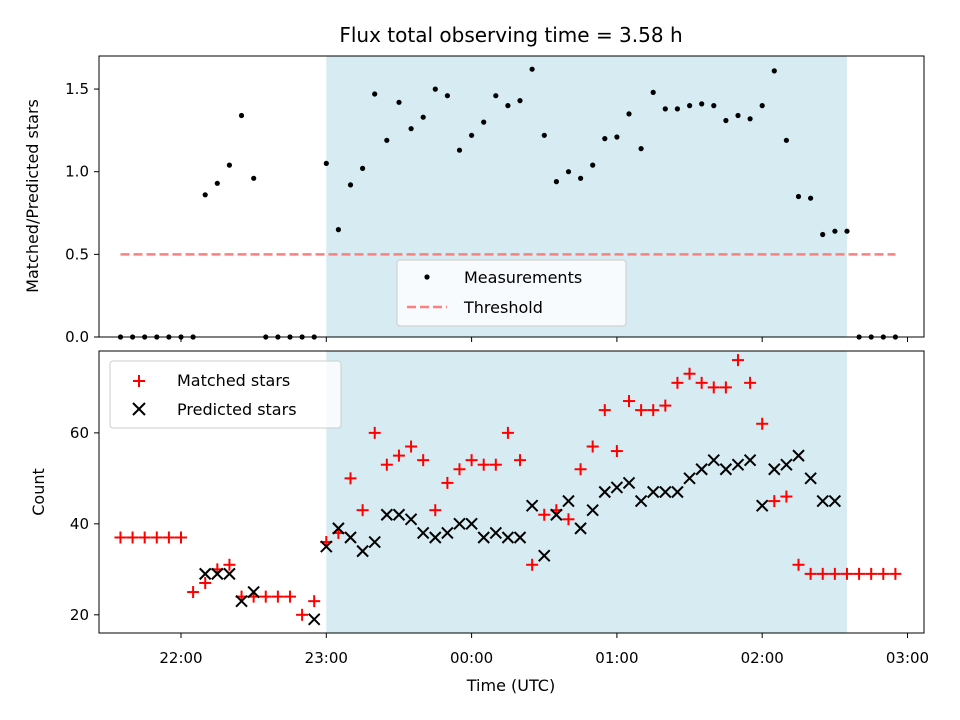 This screenshot has height=720, width=960. Describe the element at coordinates (32, 196) in the screenshot. I see `top-y-axis-label: Matched/Predicted stars` at that location.